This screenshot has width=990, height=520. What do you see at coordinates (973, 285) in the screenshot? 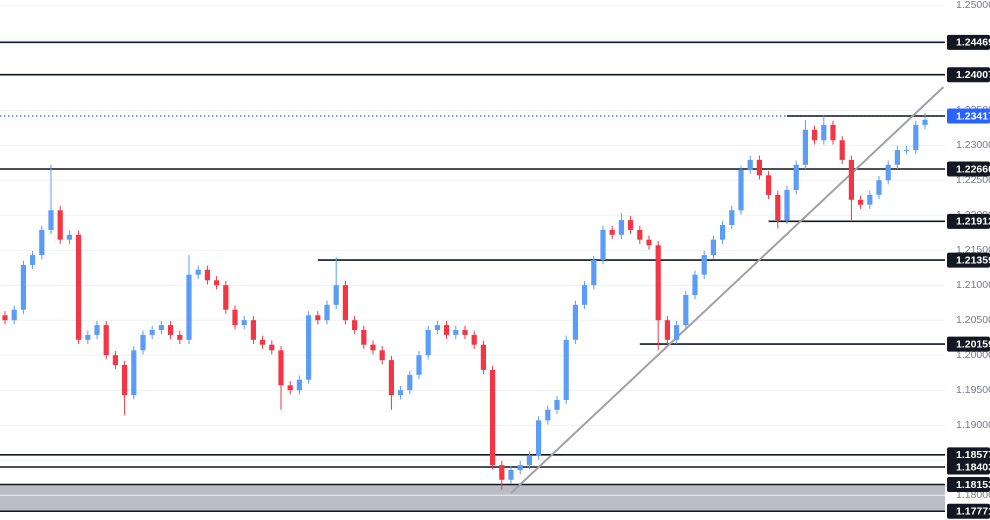
I see `y-tick-label: 1.21000` at bounding box center [973, 285].